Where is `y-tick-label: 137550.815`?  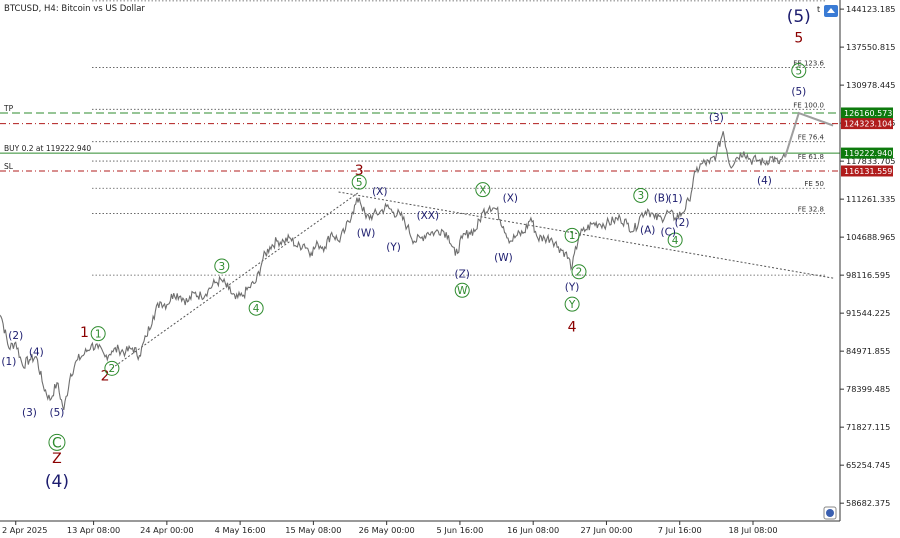
y-tick-label: 137550.815 is located at coordinates (871, 47).